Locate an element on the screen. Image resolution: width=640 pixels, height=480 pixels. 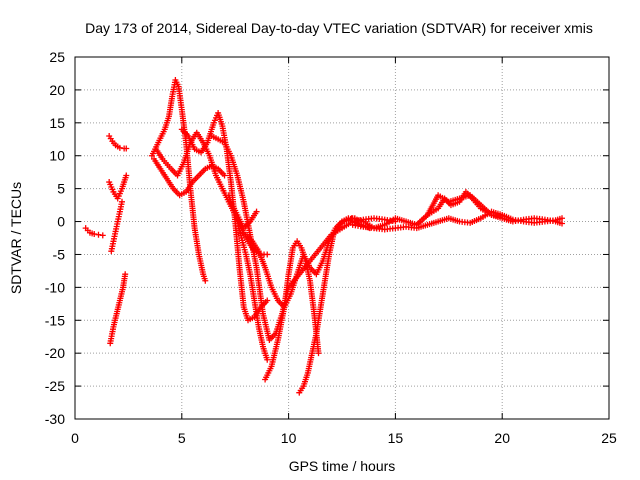
x-tick-label: 15 is located at coordinates (396, 438).